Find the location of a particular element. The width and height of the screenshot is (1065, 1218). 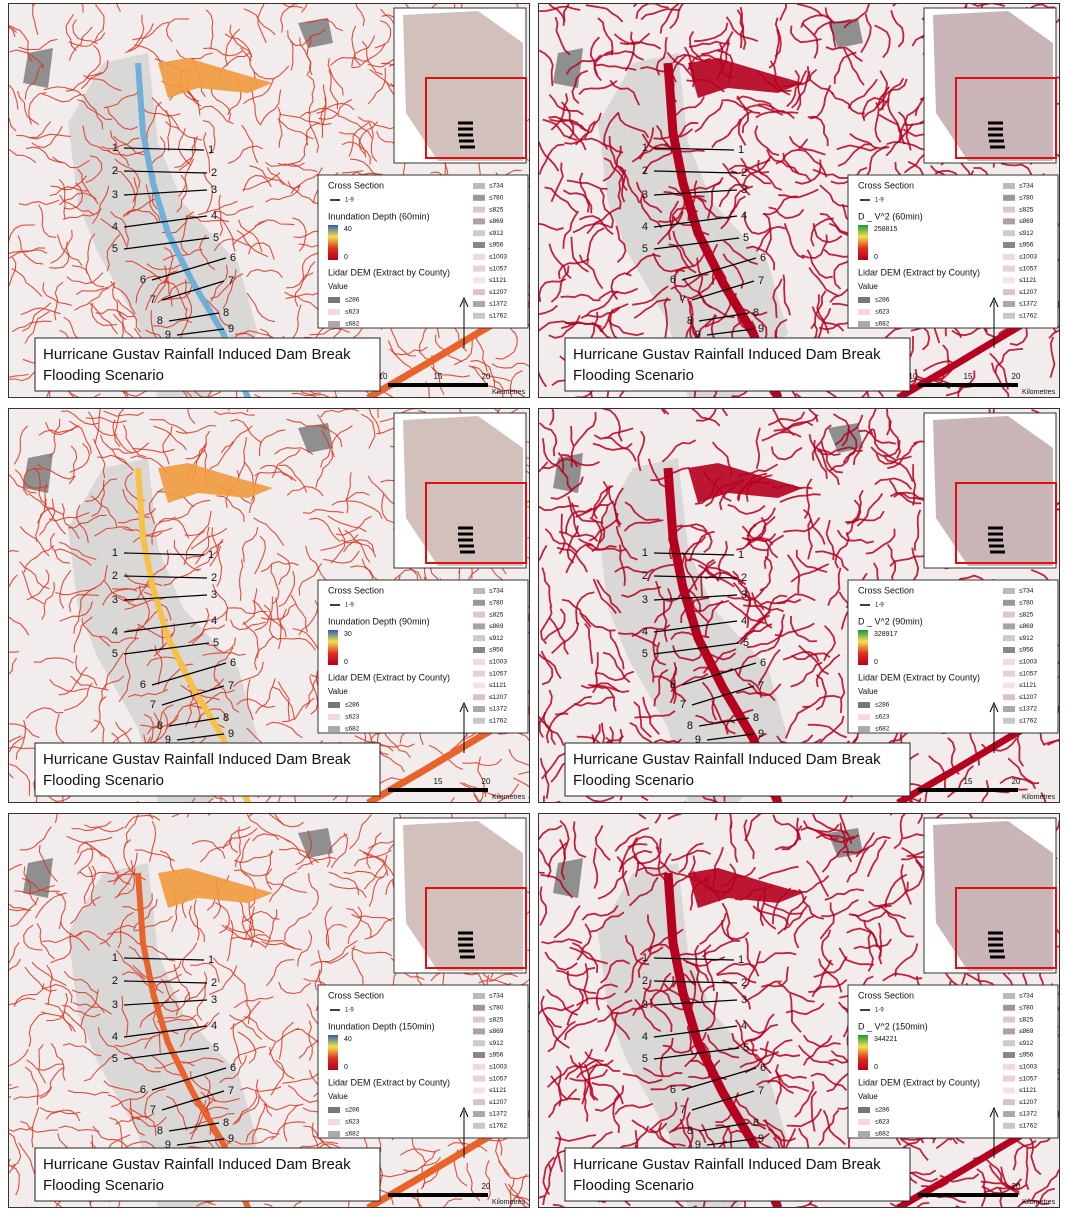

section-label: 7 is located at coordinates (761, 686).